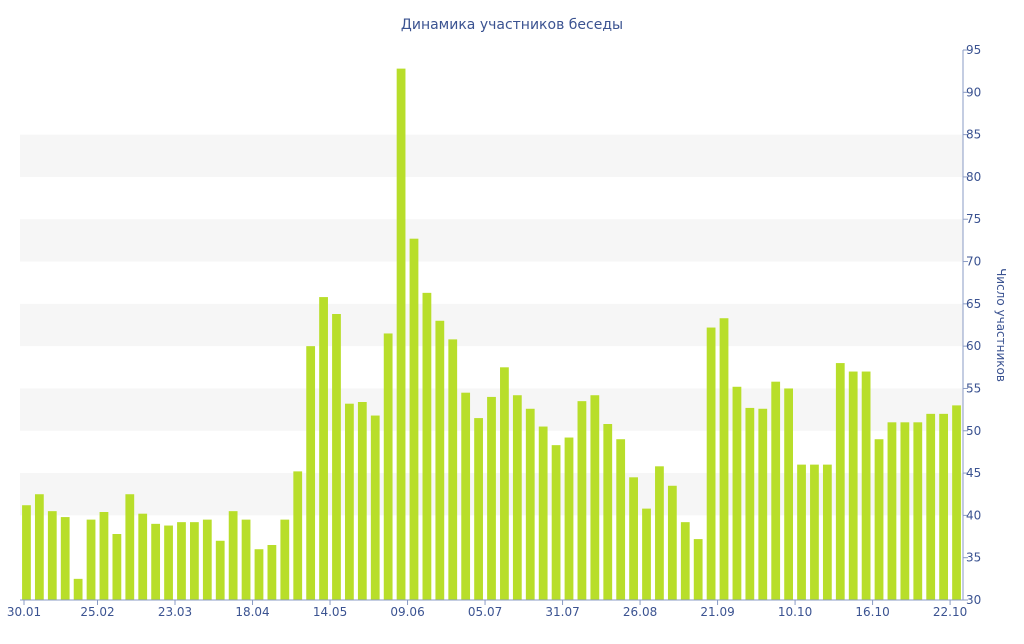 The height and width of the screenshot is (644, 1024). Describe the element at coordinates (972, 325) in the screenshot. I see `y-ticks: 30 35 40 45 50 55 60 65 70 75 80 85 90 95` at that location.